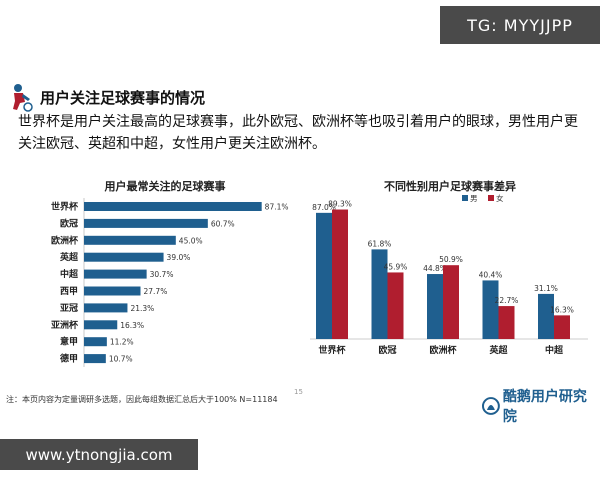 The width and height of the screenshot is (600, 480). I want to click on value-label: 44.8%, so click(435, 268).